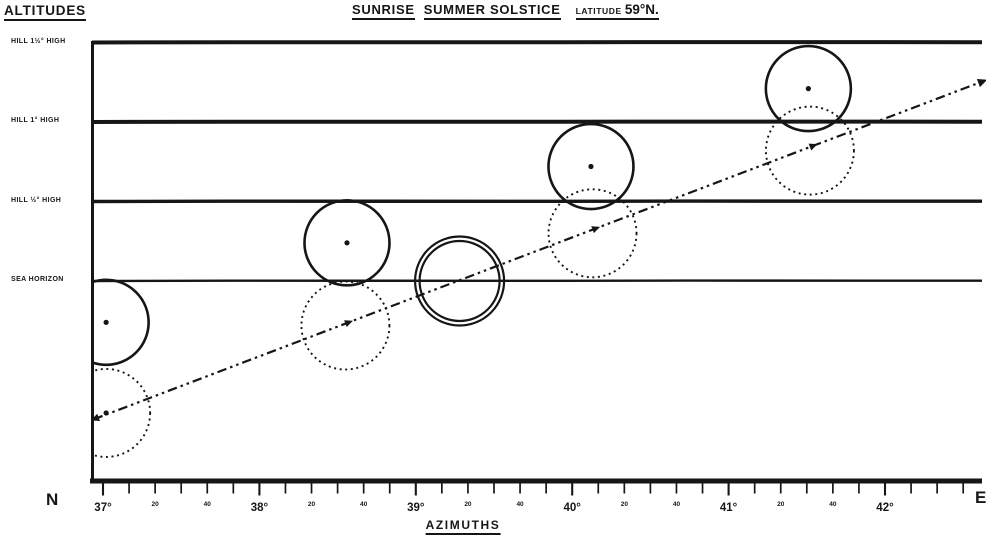 The width and height of the screenshot is (1000, 543). I want to click on degree-tick-label: 37°, so click(103, 508).